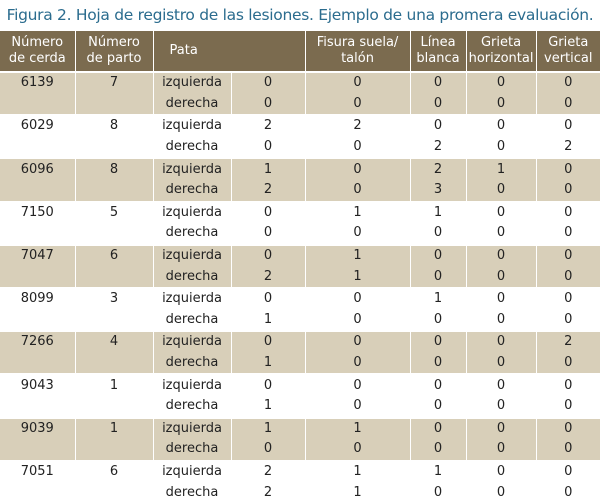  I want to click on table-row: 6139 7 izquierda 0 0 0 0 0, so click(300, 82).